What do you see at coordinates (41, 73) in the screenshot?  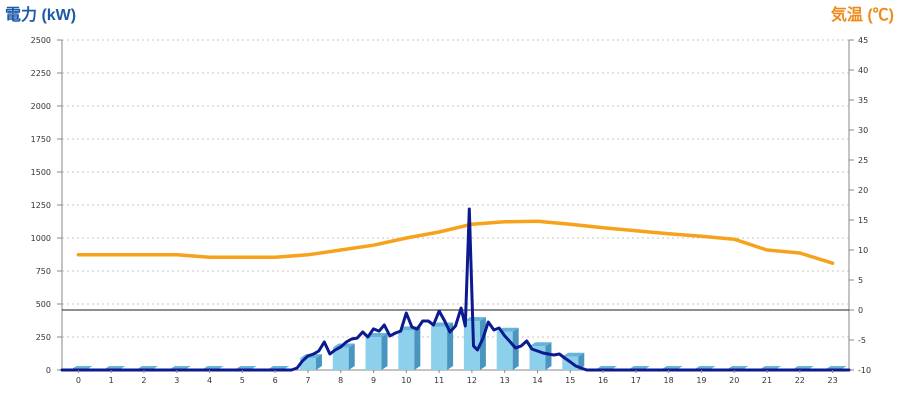 I see `left-axis-tick-label: 2250` at bounding box center [41, 73].